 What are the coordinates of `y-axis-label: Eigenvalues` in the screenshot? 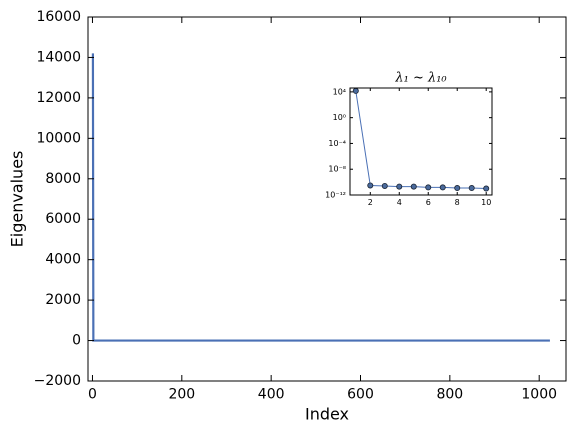 It's located at (17, 199).